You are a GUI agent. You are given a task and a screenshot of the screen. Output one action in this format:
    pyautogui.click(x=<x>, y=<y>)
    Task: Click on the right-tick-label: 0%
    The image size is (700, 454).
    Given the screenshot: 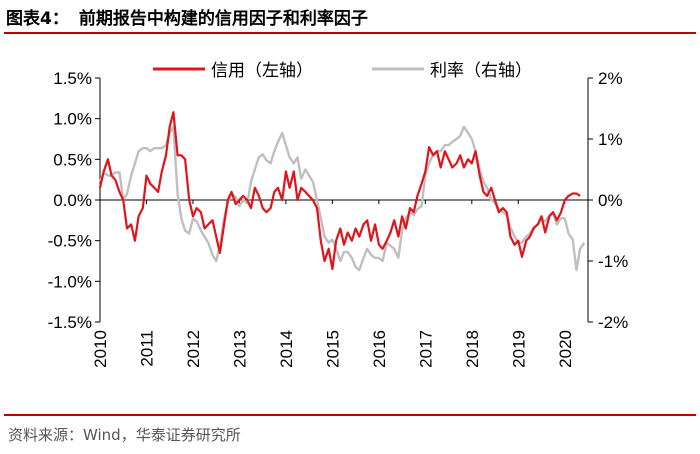 What is the action you would take?
    pyautogui.click(x=610, y=200)
    